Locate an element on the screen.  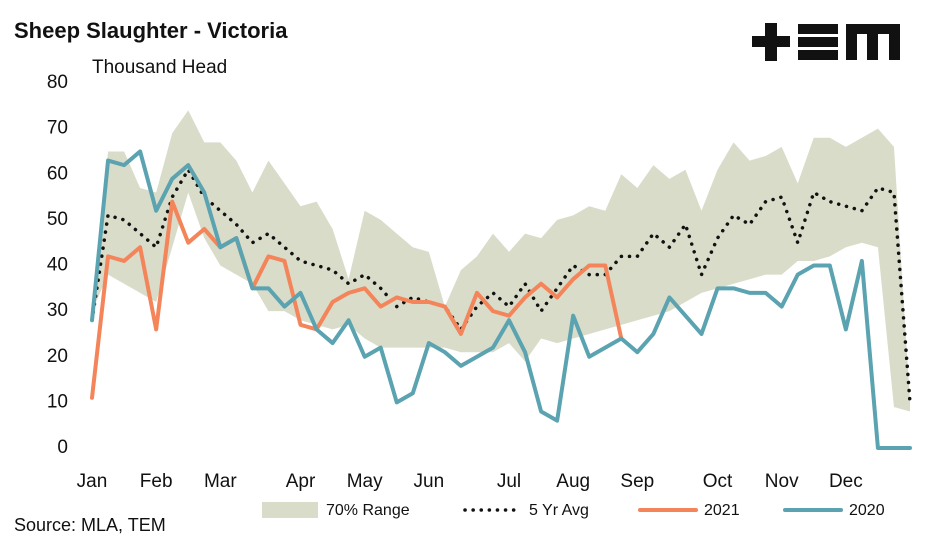
y-tick-label: 0 is located at coordinates (62, 447).